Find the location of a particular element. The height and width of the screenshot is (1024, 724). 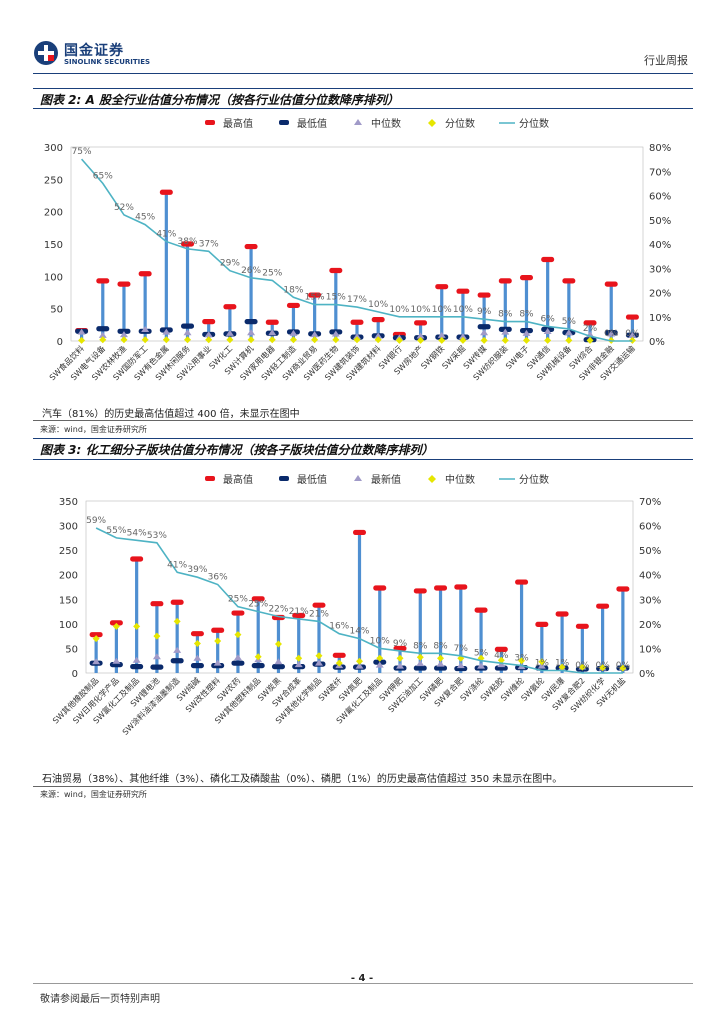

figure2-source: 来源：wind，国金证券研究所 is located at coordinates (93, 429).